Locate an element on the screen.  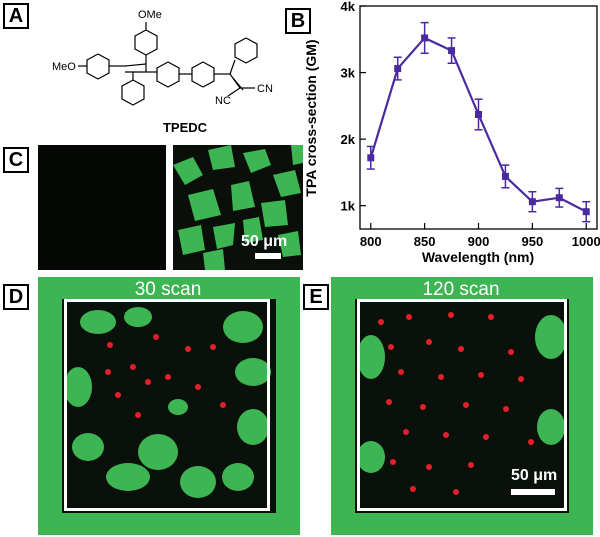
cn-label: CN is located at coordinates (265, 89).